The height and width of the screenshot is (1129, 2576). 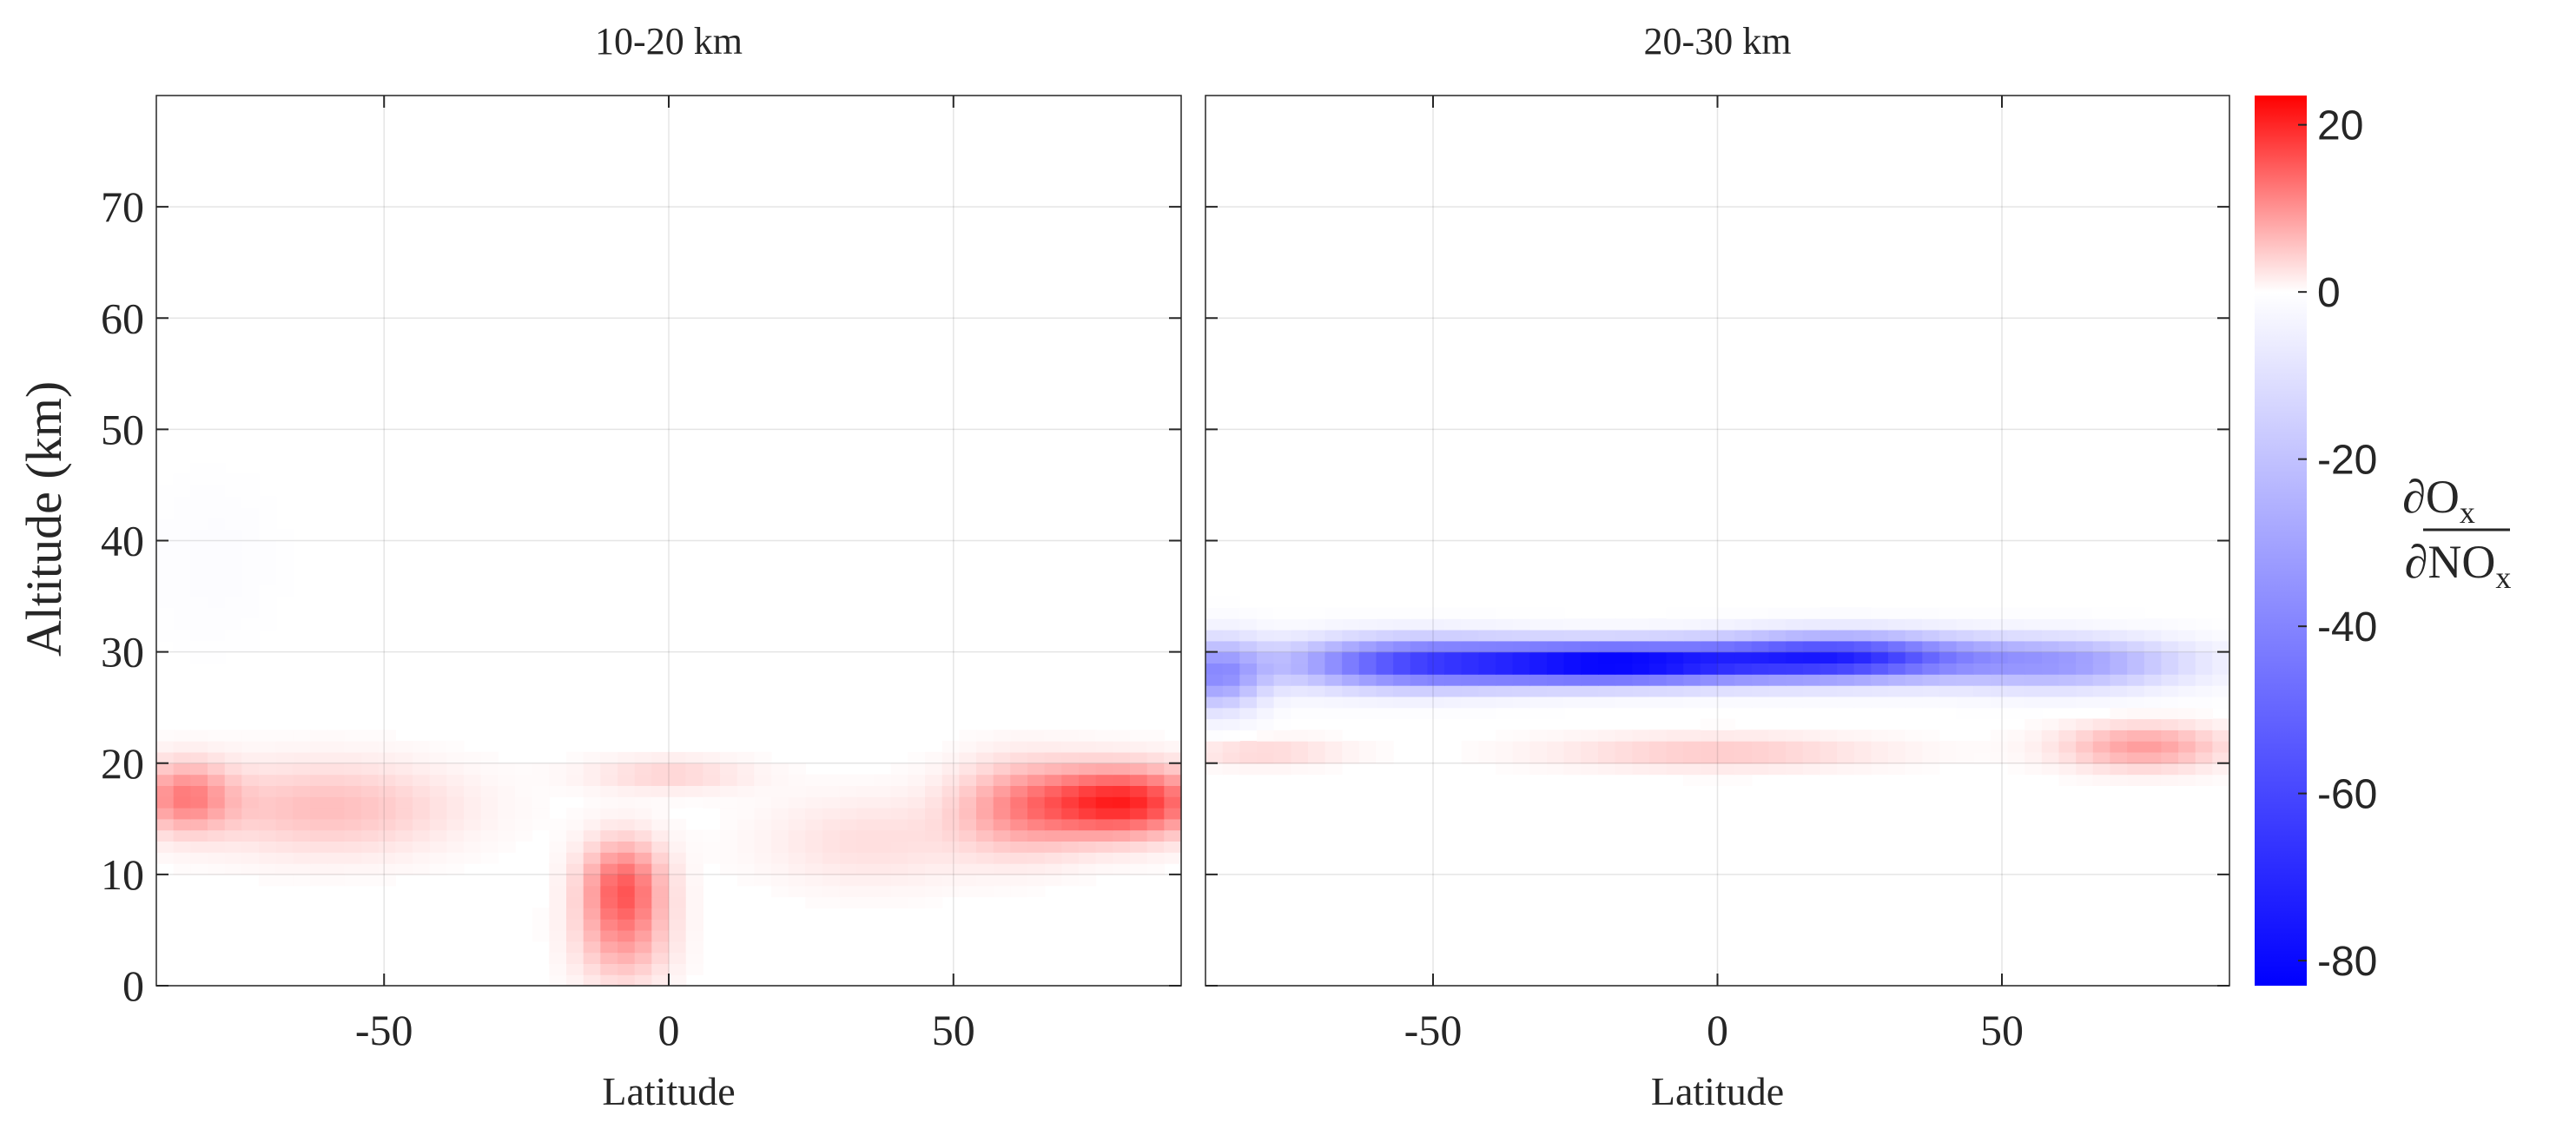 What do you see at coordinates (2337, 544) in the screenshot?
I see `colorbar-ticks: 200-20-40-60-80` at bounding box center [2337, 544].